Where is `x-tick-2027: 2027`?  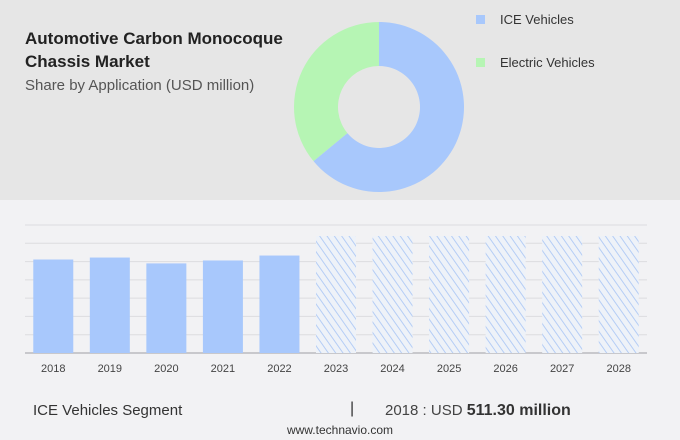
x-tick-2027: 2027 is located at coordinates (562, 369).